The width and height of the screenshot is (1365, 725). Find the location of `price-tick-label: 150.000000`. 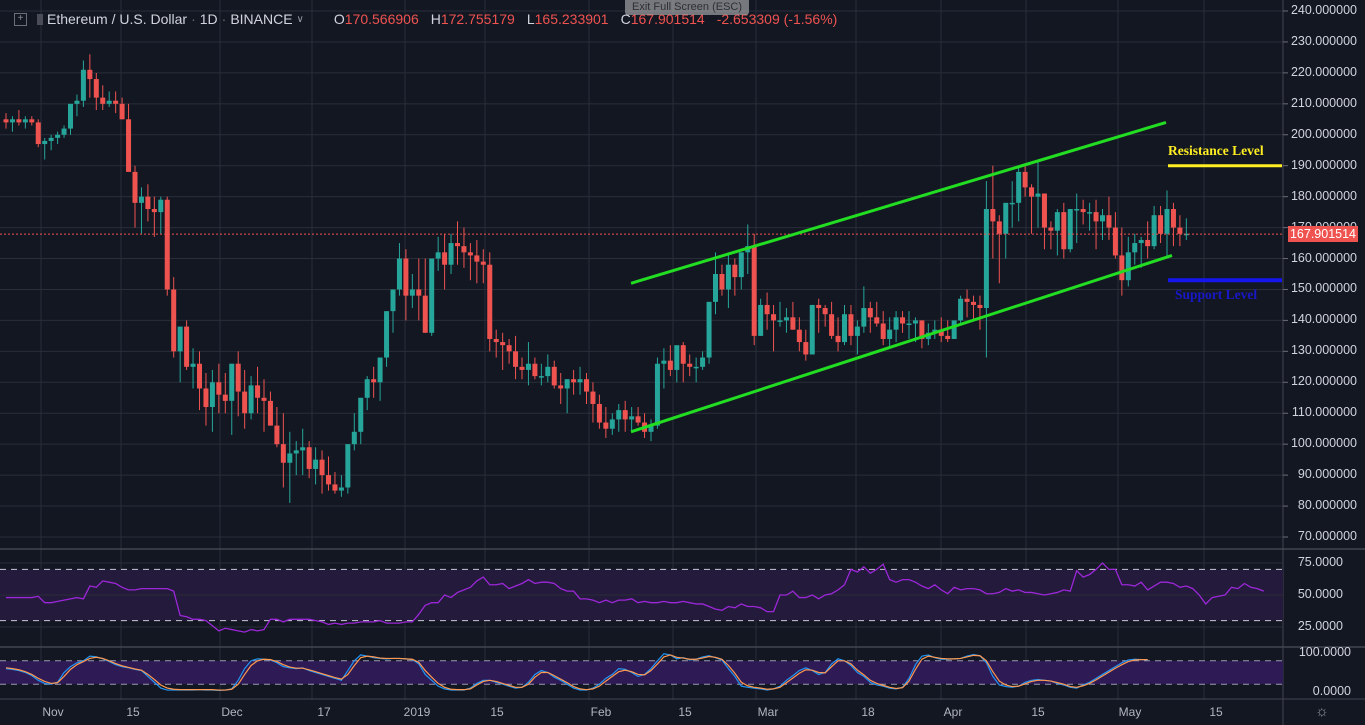

price-tick-label: 150.000000 is located at coordinates (1323, 288).